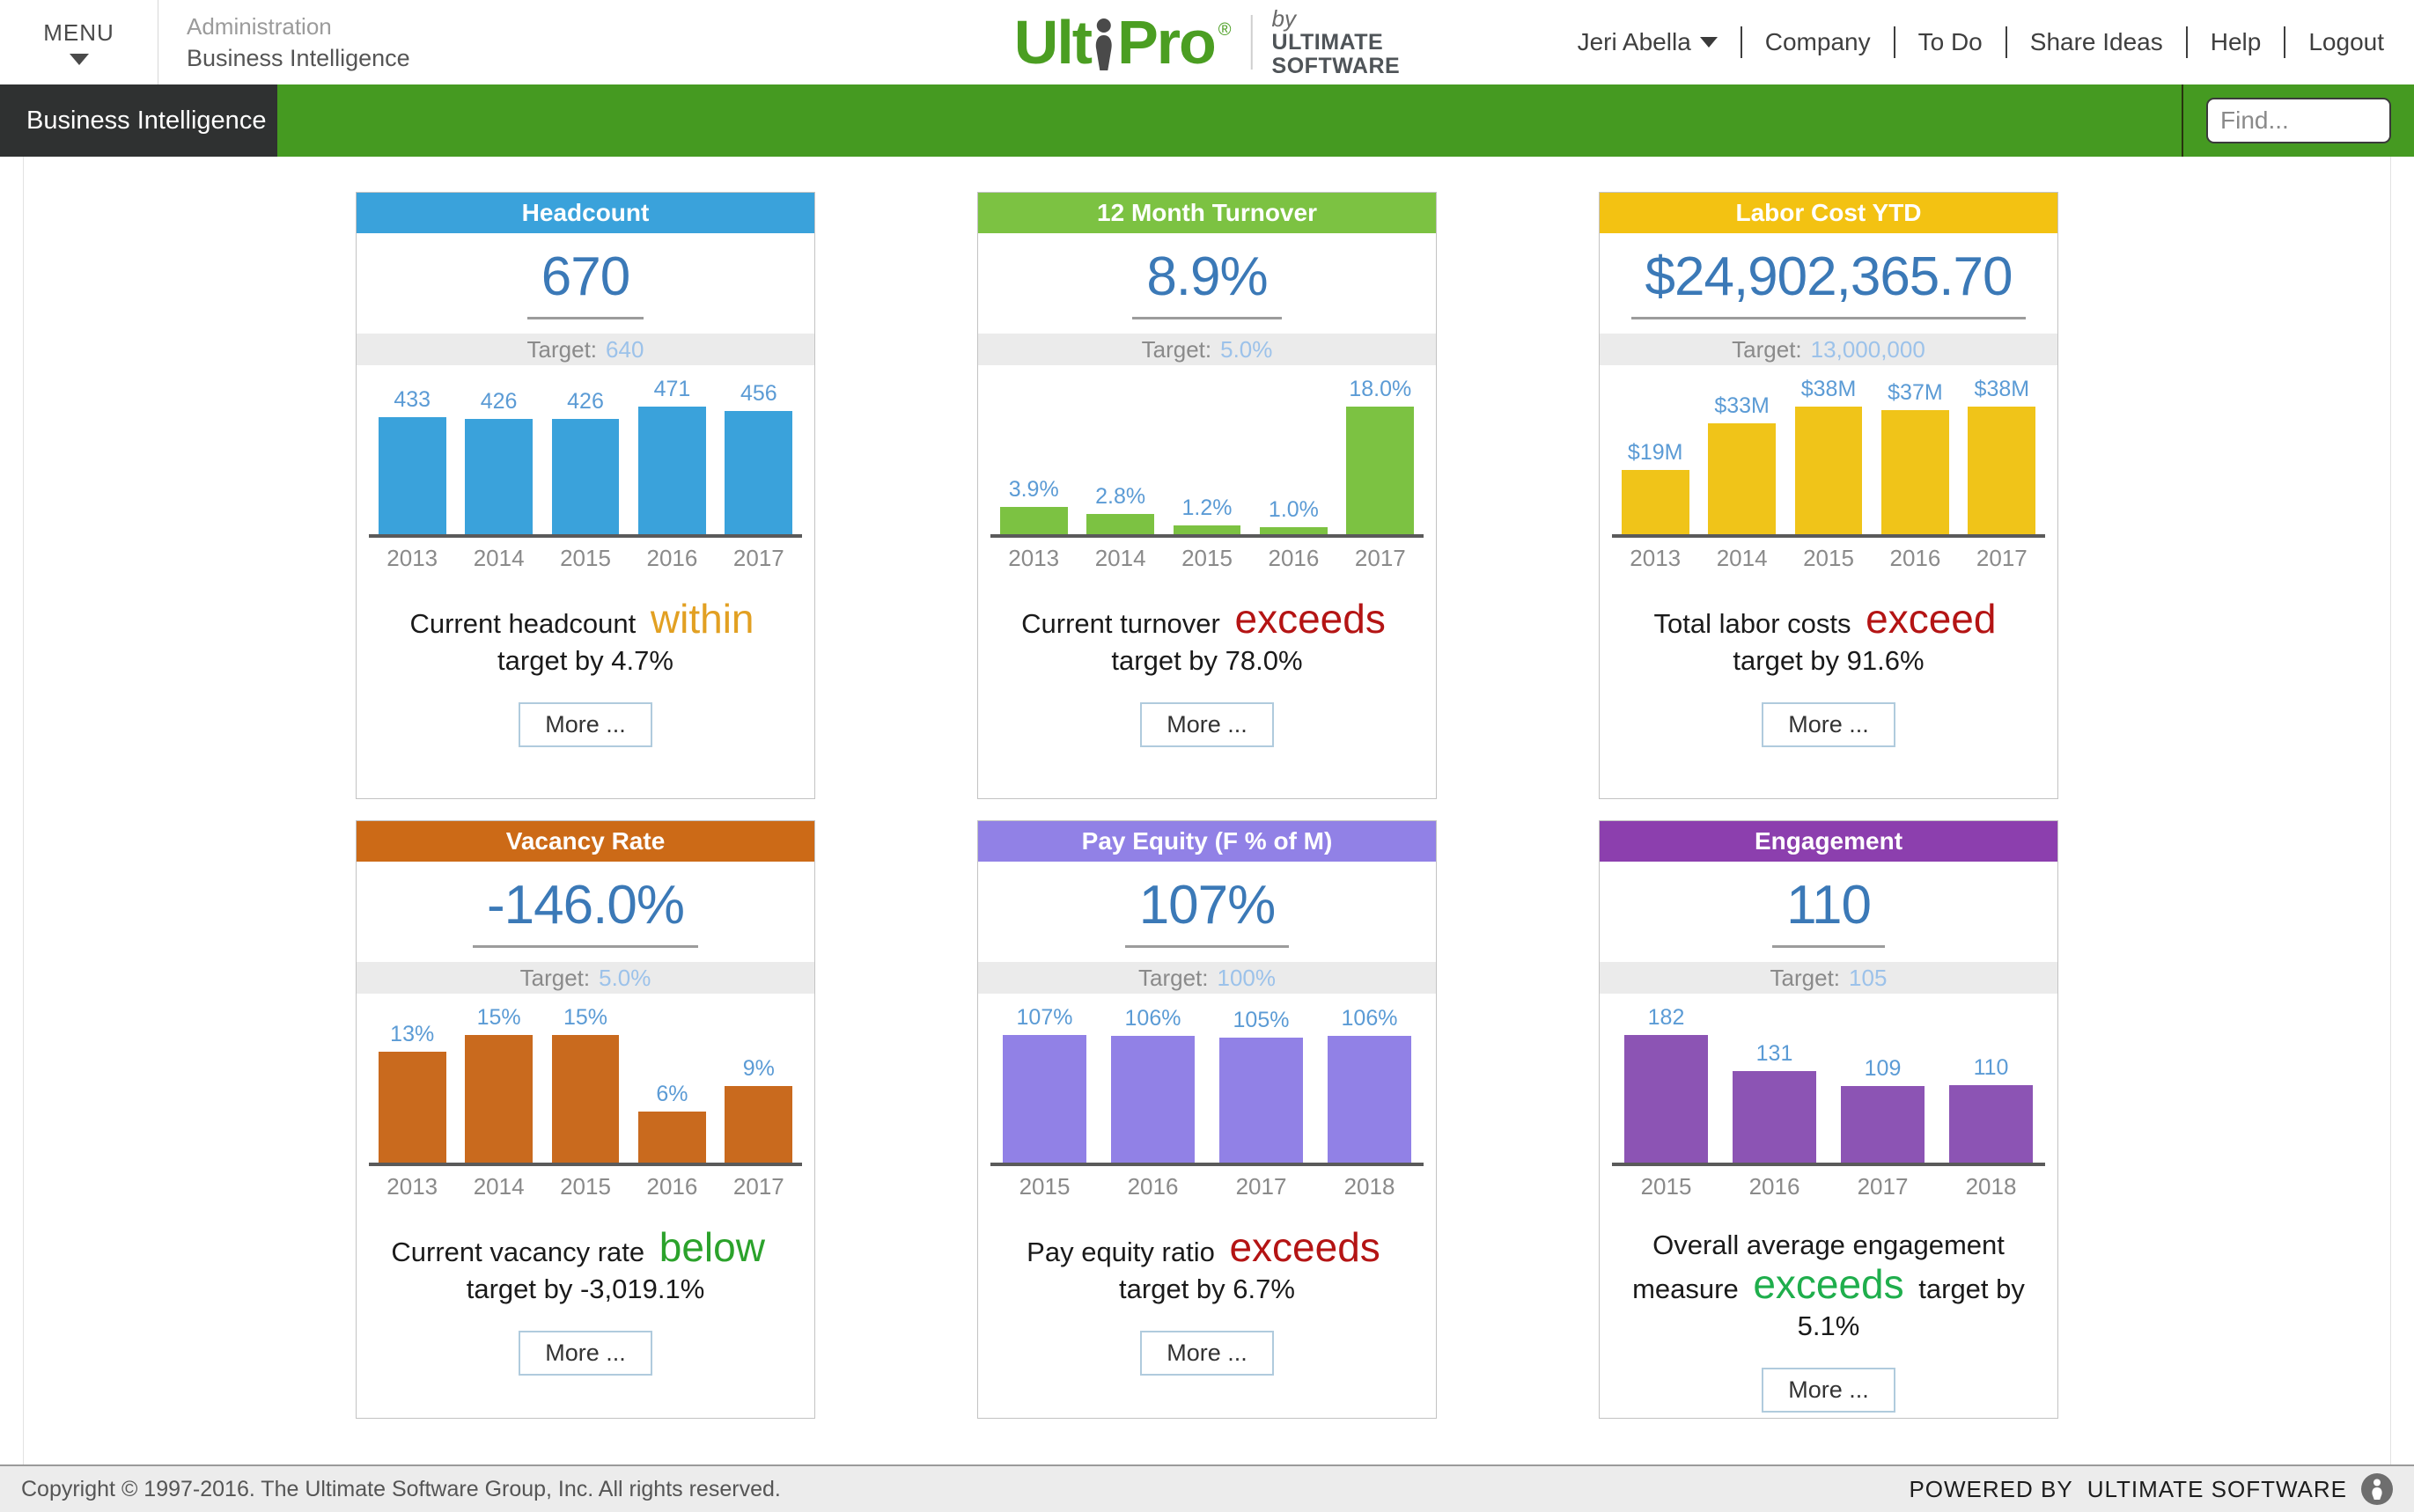  I want to click on menu-button: MENU, so click(79, 42).